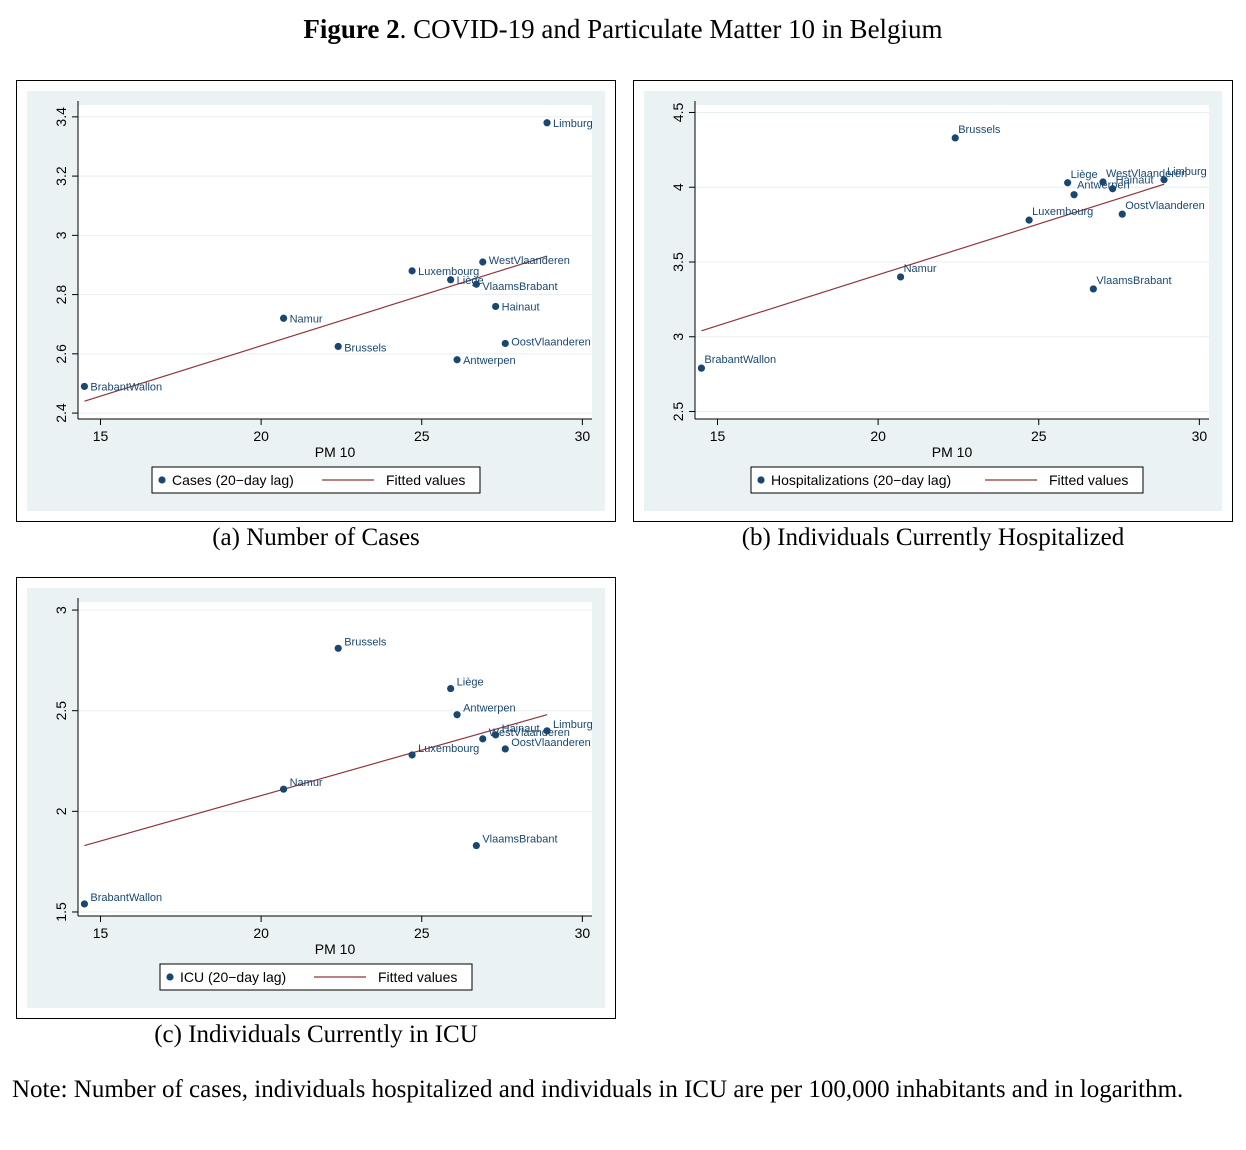 This screenshot has height=1150, width=1246. I want to click on y-tick-label: 2, so click(61, 811).